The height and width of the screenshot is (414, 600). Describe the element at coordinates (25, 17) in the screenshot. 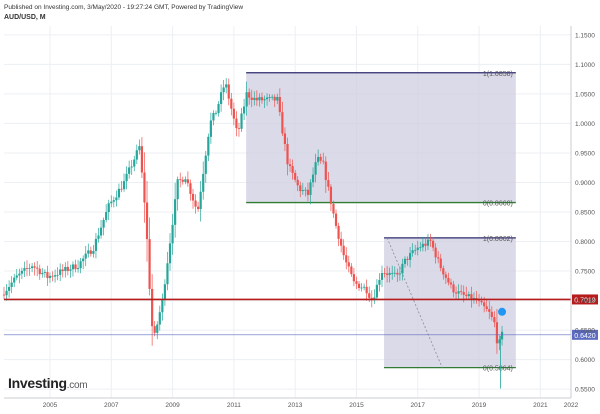

I see `chart-symbol-label: AUD/USD, M` at that location.